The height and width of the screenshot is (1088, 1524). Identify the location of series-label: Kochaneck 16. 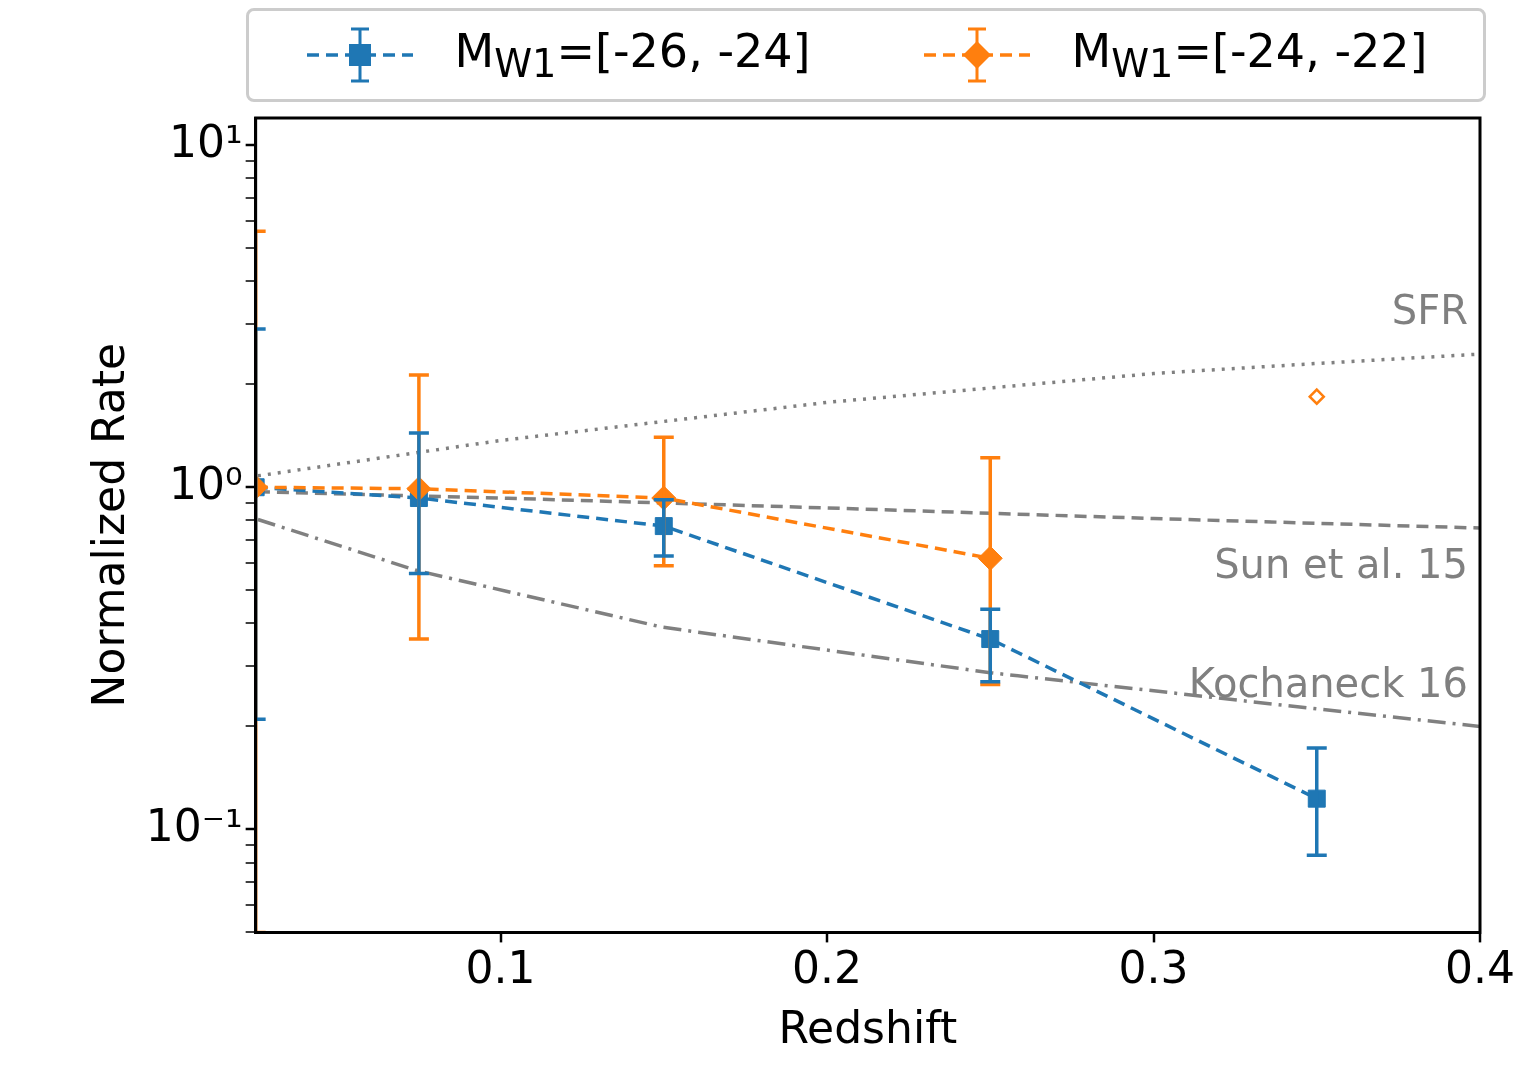
(1328, 682).